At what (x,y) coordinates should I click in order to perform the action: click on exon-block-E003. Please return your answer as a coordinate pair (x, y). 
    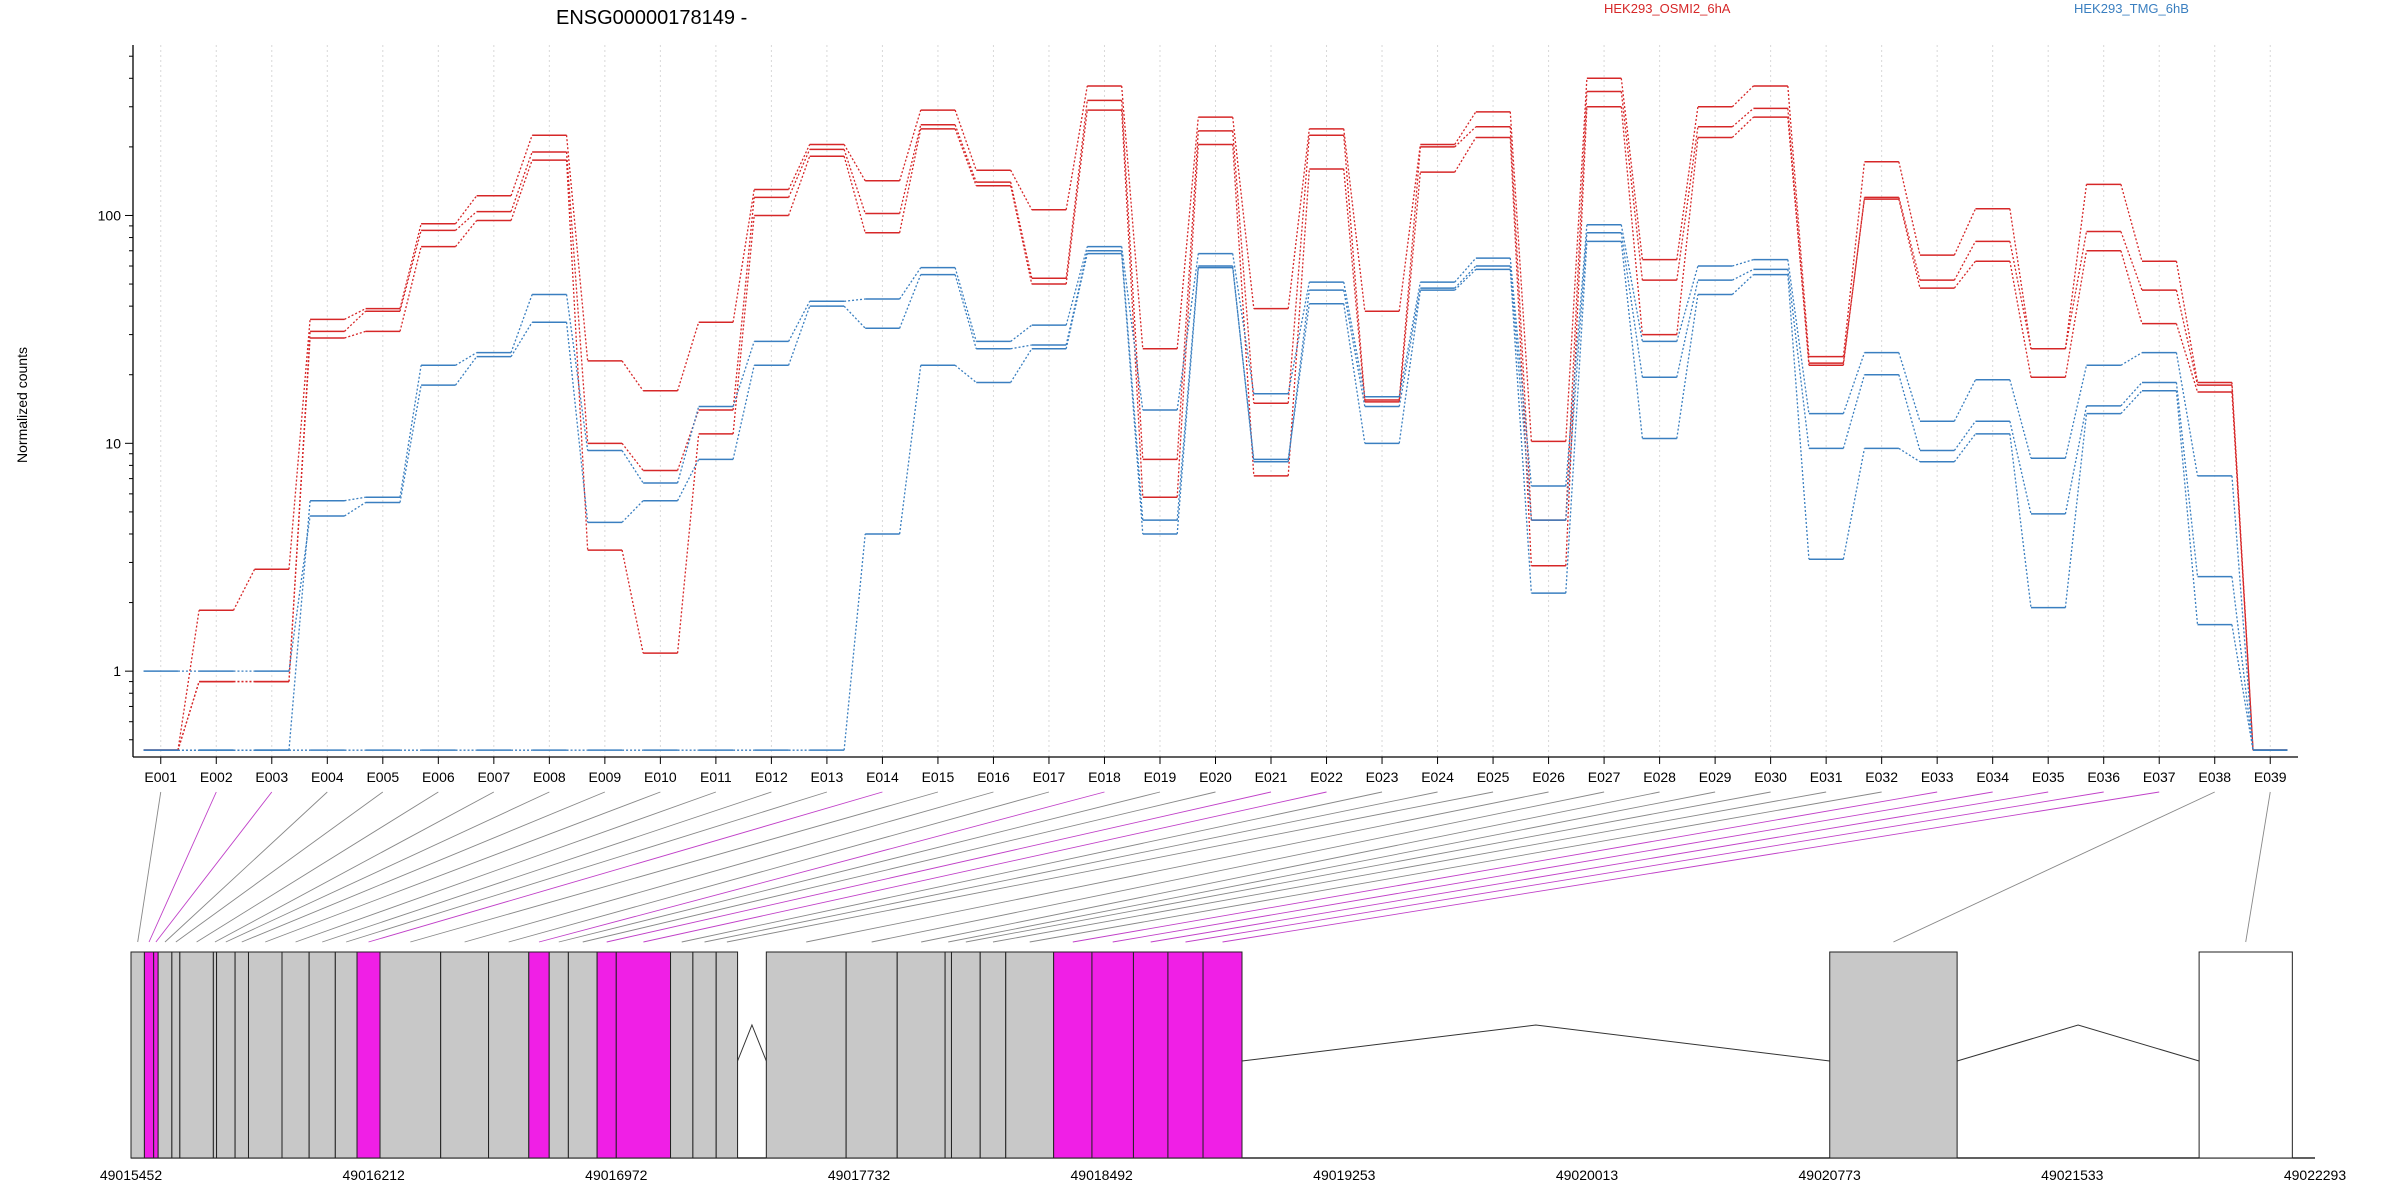
    Looking at the image, I should click on (156, 1055).